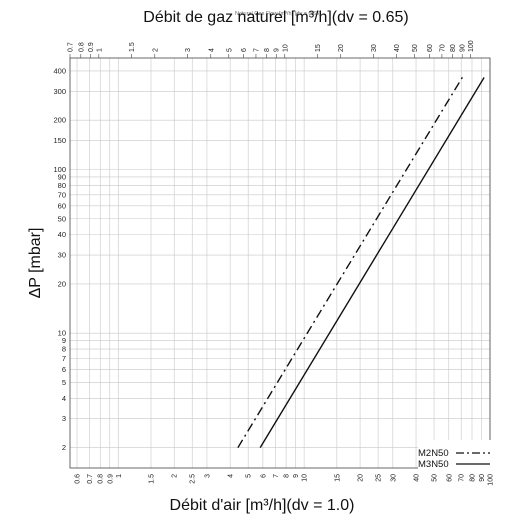 This screenshot has height=521, width=515. Describe the element at coordinates (393, 478) in the screenshot. I see `x-tick-label: 30` at that location.